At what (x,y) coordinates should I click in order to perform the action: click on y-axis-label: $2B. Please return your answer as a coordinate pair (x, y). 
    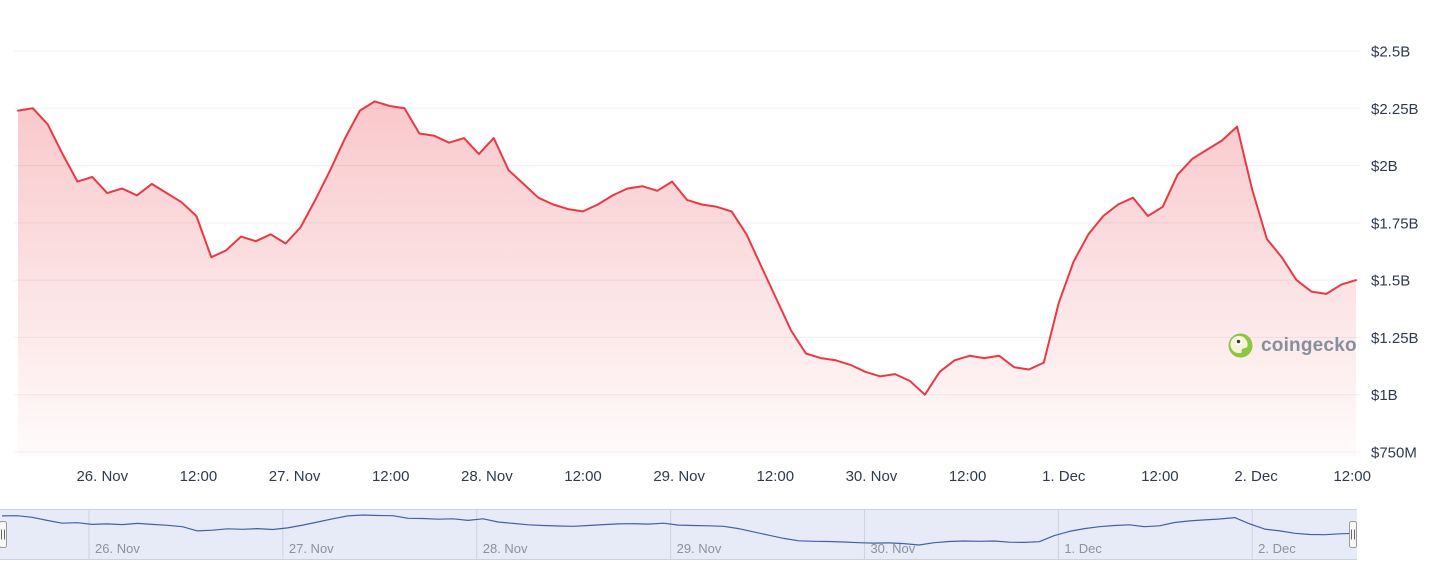
    Looking at the image, I should click on (1384, 166).